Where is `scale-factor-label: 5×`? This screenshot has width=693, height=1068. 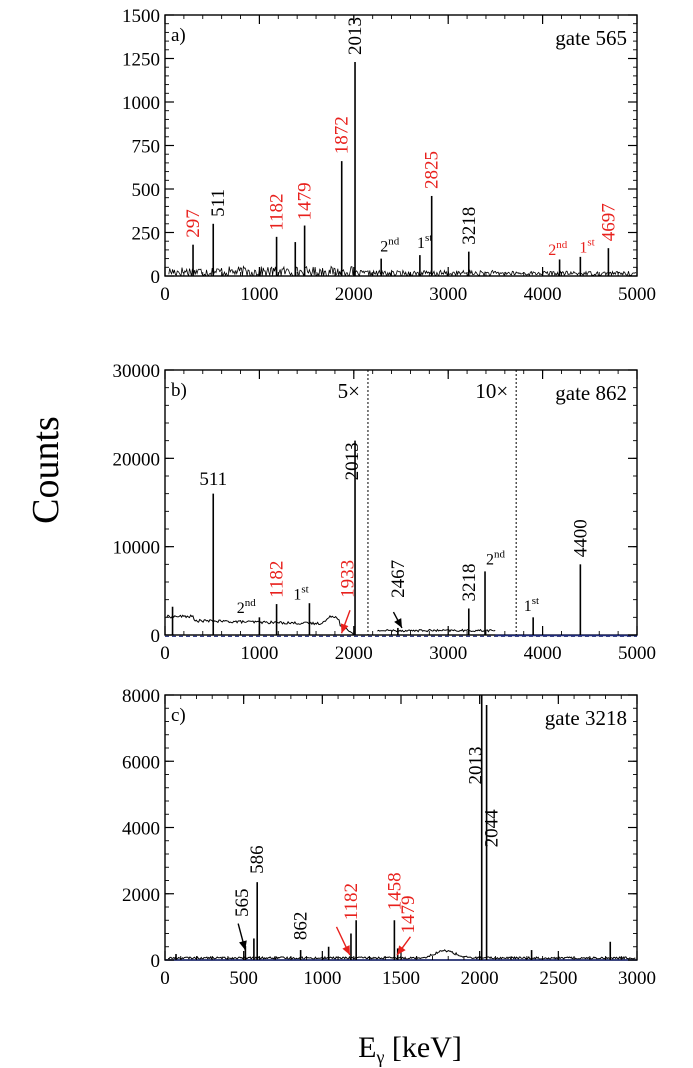
scale-factor-label: 5× is located at coordinates (349, 391).